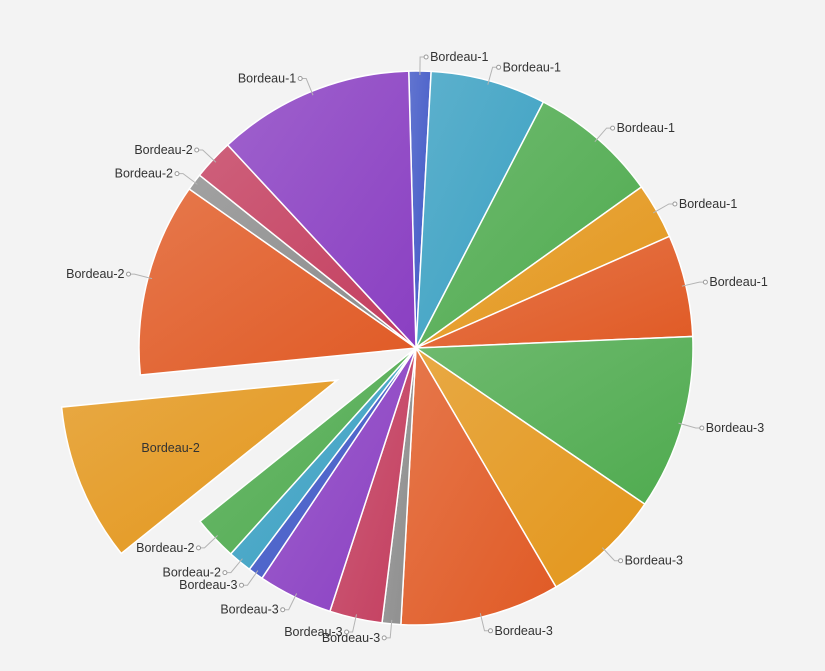 Image resolution: width=825 pixels, height=671 pixels. Describe the element at coordinates (654, 561) in the screenshot. I see `slice-label-7: Bordeau-3` at that location.